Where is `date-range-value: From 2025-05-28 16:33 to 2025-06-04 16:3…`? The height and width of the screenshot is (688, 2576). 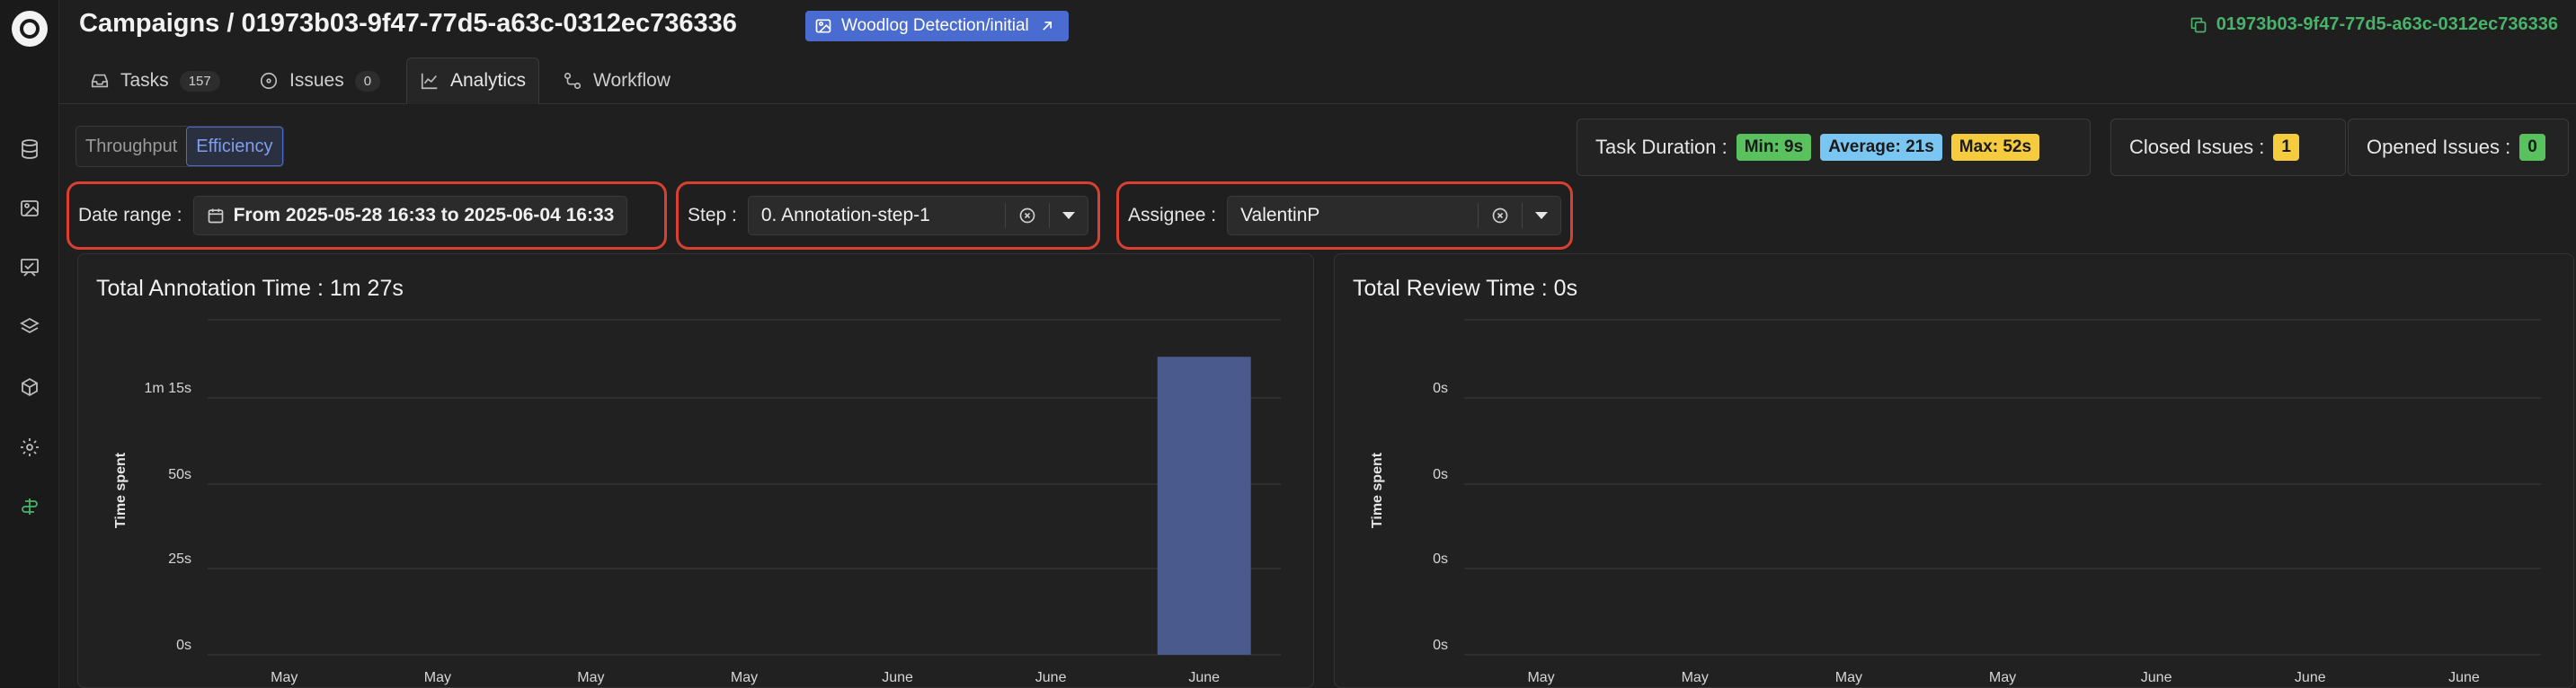
date-range-value: From 2025-05-28 16:33 to 2025-06-04 16:3… is located at coordinates (424, 215).